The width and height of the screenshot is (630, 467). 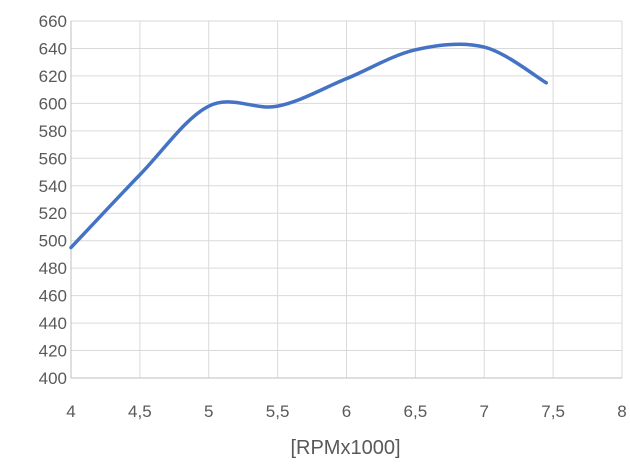 What do you see at coordinates (53, 296) in the screenshot?
I see `y-tick-label: 460` at bounding box center [53, 296].